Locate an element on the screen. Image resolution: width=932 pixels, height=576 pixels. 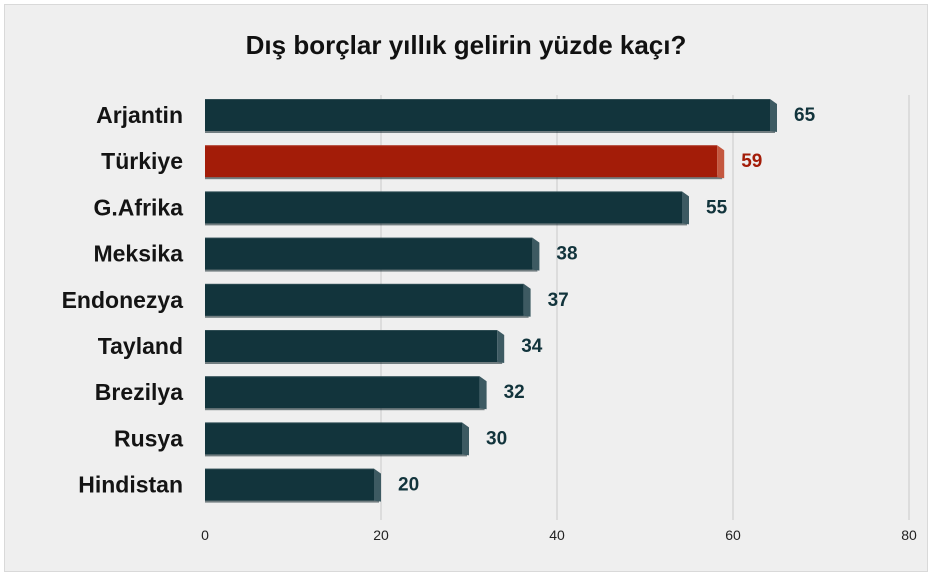
category-label: Endonezya is located at coordinates (123, 300).